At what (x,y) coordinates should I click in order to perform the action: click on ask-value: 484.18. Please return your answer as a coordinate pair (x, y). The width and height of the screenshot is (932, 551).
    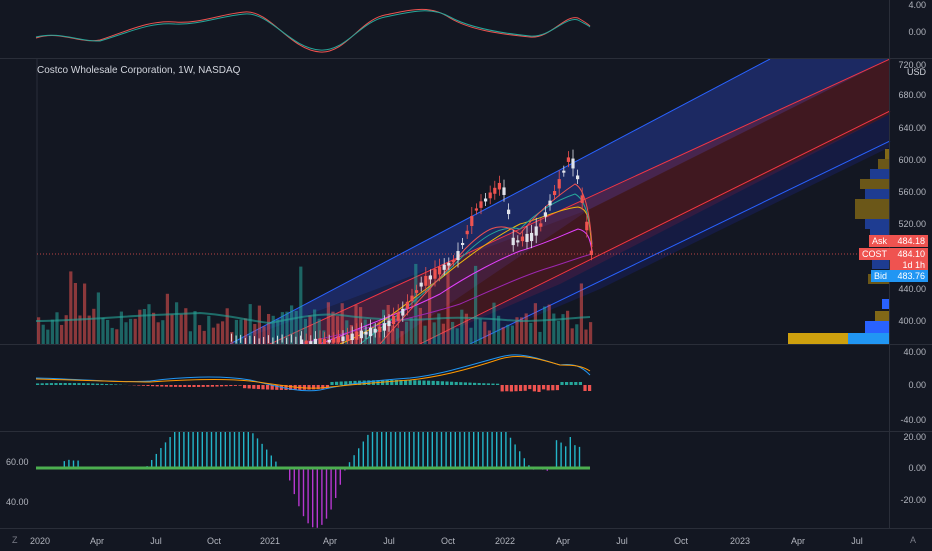
    Looking at the image, I should click on (909, 241).